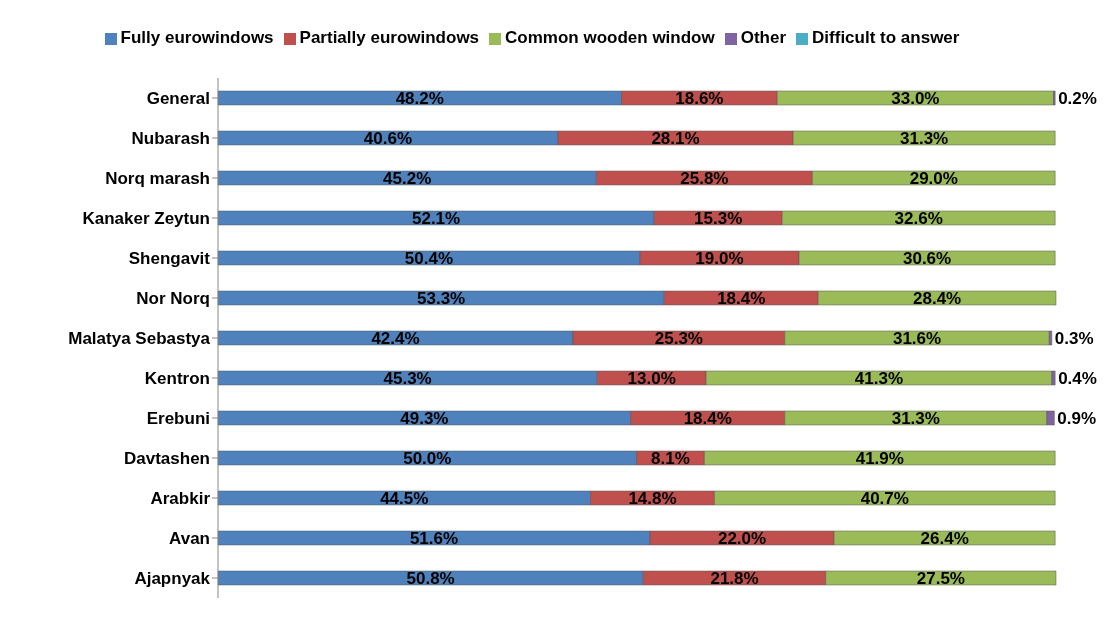 The width and height of the screenshot is (1119, 628). What do you see at coordinates (610, 37) in the screenshot?
I see `legend-label: Common wooden window` at bounding box center [610, 37].